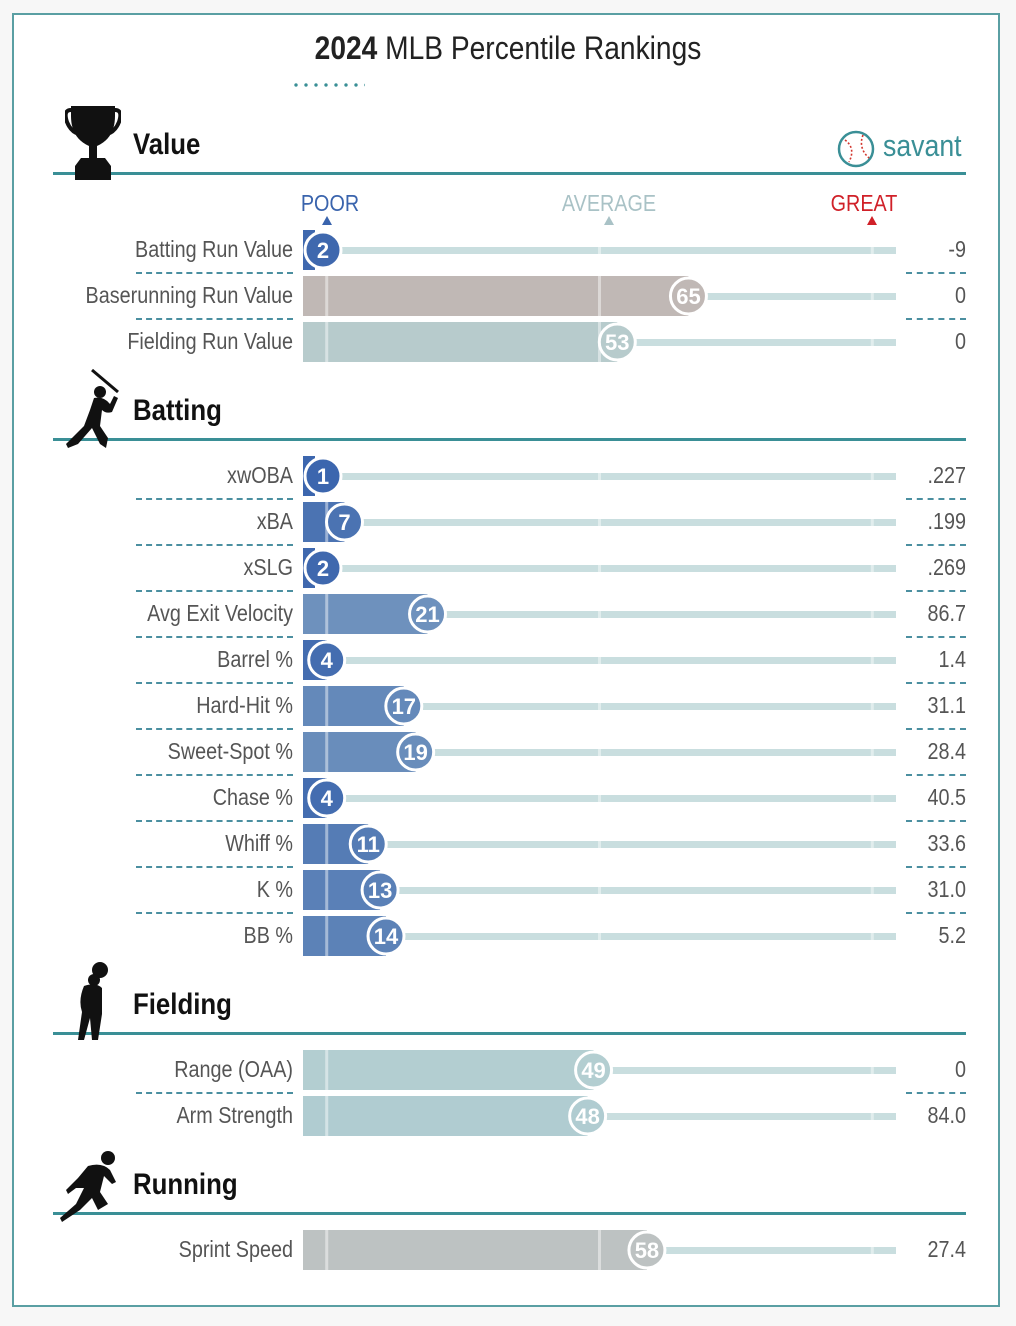  What do you see at coordinates (946, 751) in the screenshot?
I see `metric-value-sweet-spot: 28.4` at bounding box center [946, 751].